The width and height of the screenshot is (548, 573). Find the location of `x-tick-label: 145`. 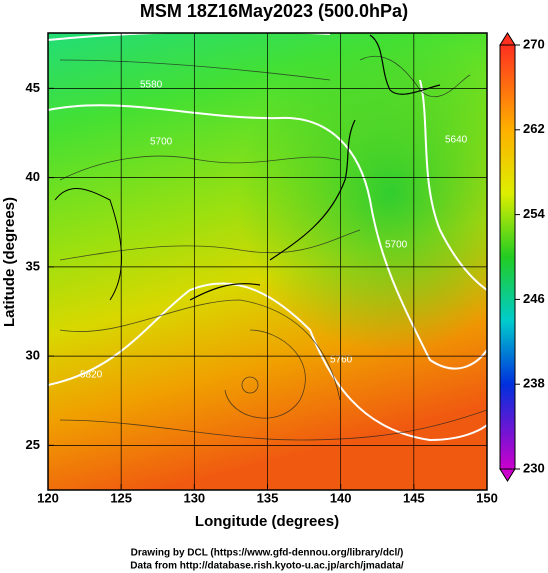

x-tick-label: 145 is located at coordinates (414, 497).